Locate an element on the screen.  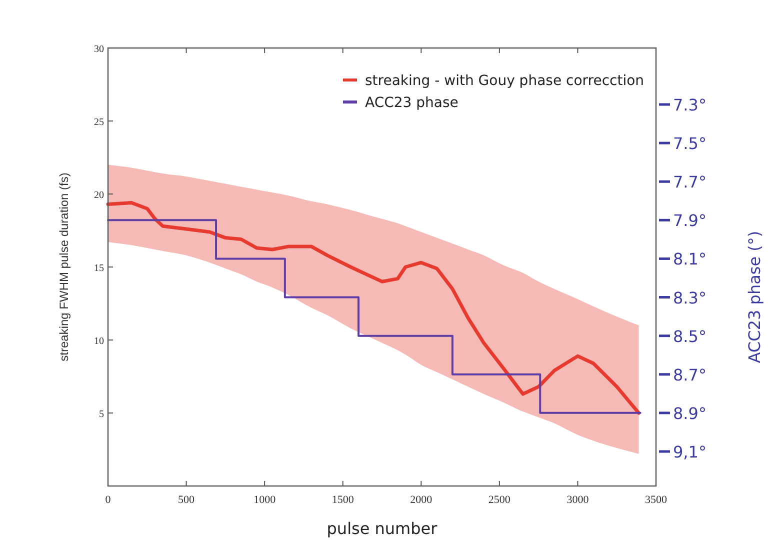
y2-tick-label: 8.7° is located at coordinates (689, 374).